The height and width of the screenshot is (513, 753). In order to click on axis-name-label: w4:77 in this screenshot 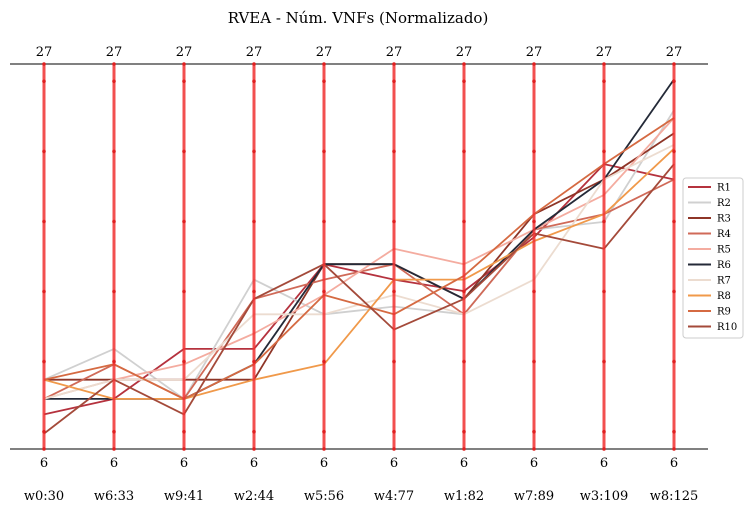, I will do `click(394, 496)`.